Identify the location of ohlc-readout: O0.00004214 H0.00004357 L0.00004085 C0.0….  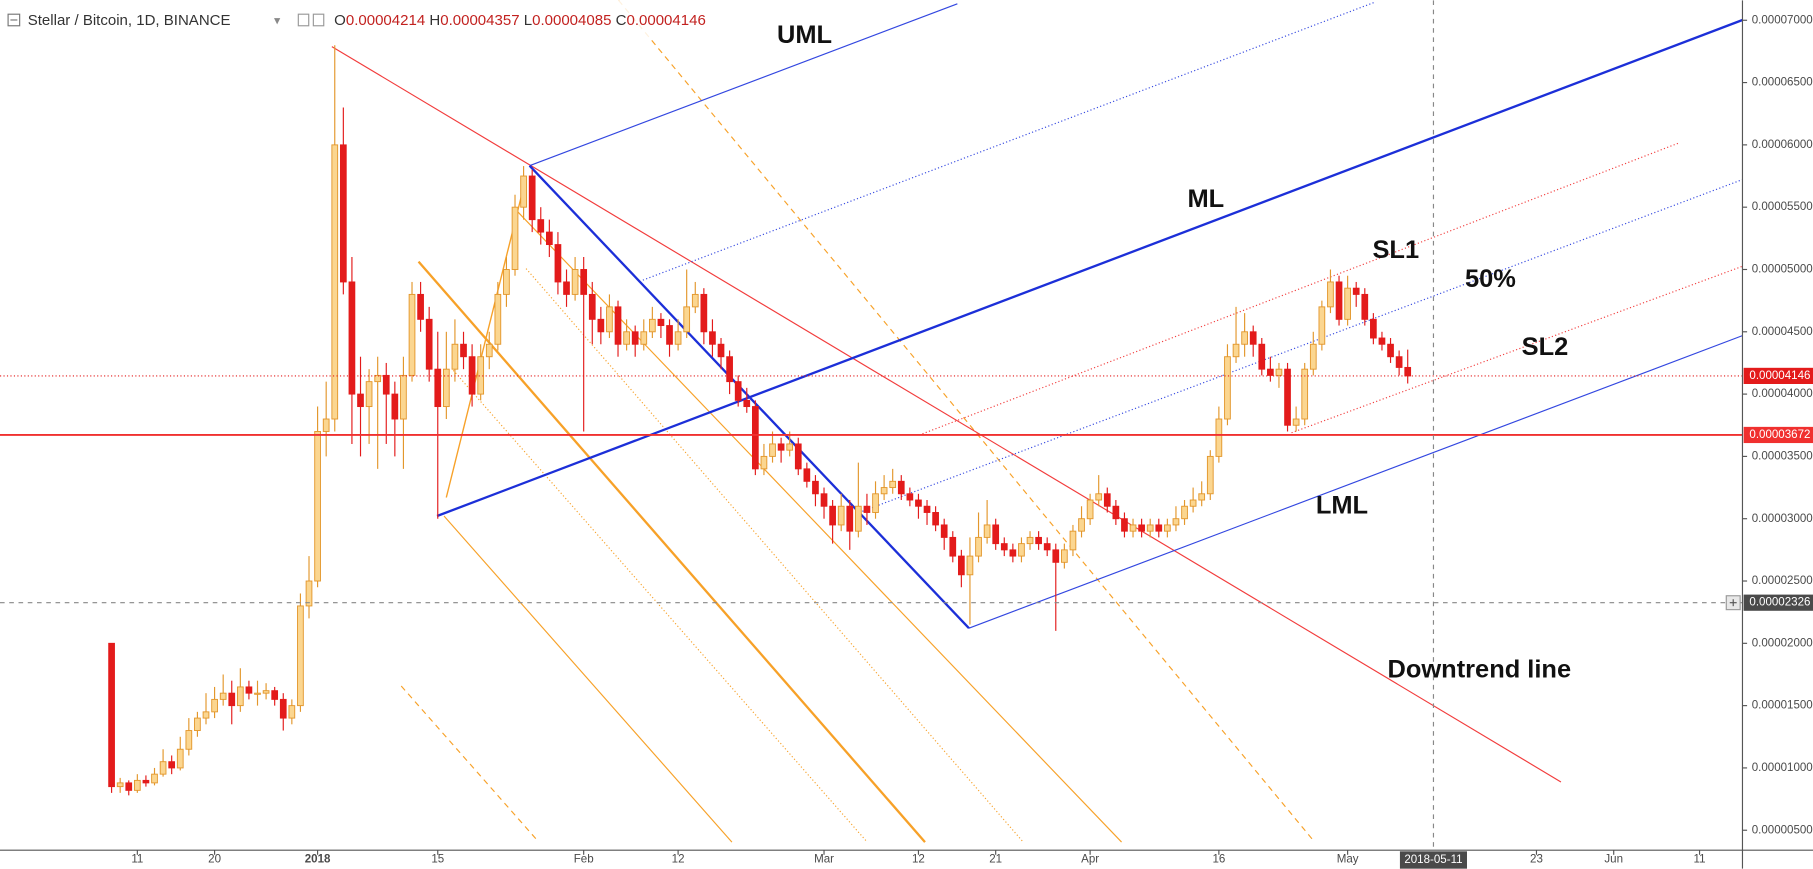
(520, 20).